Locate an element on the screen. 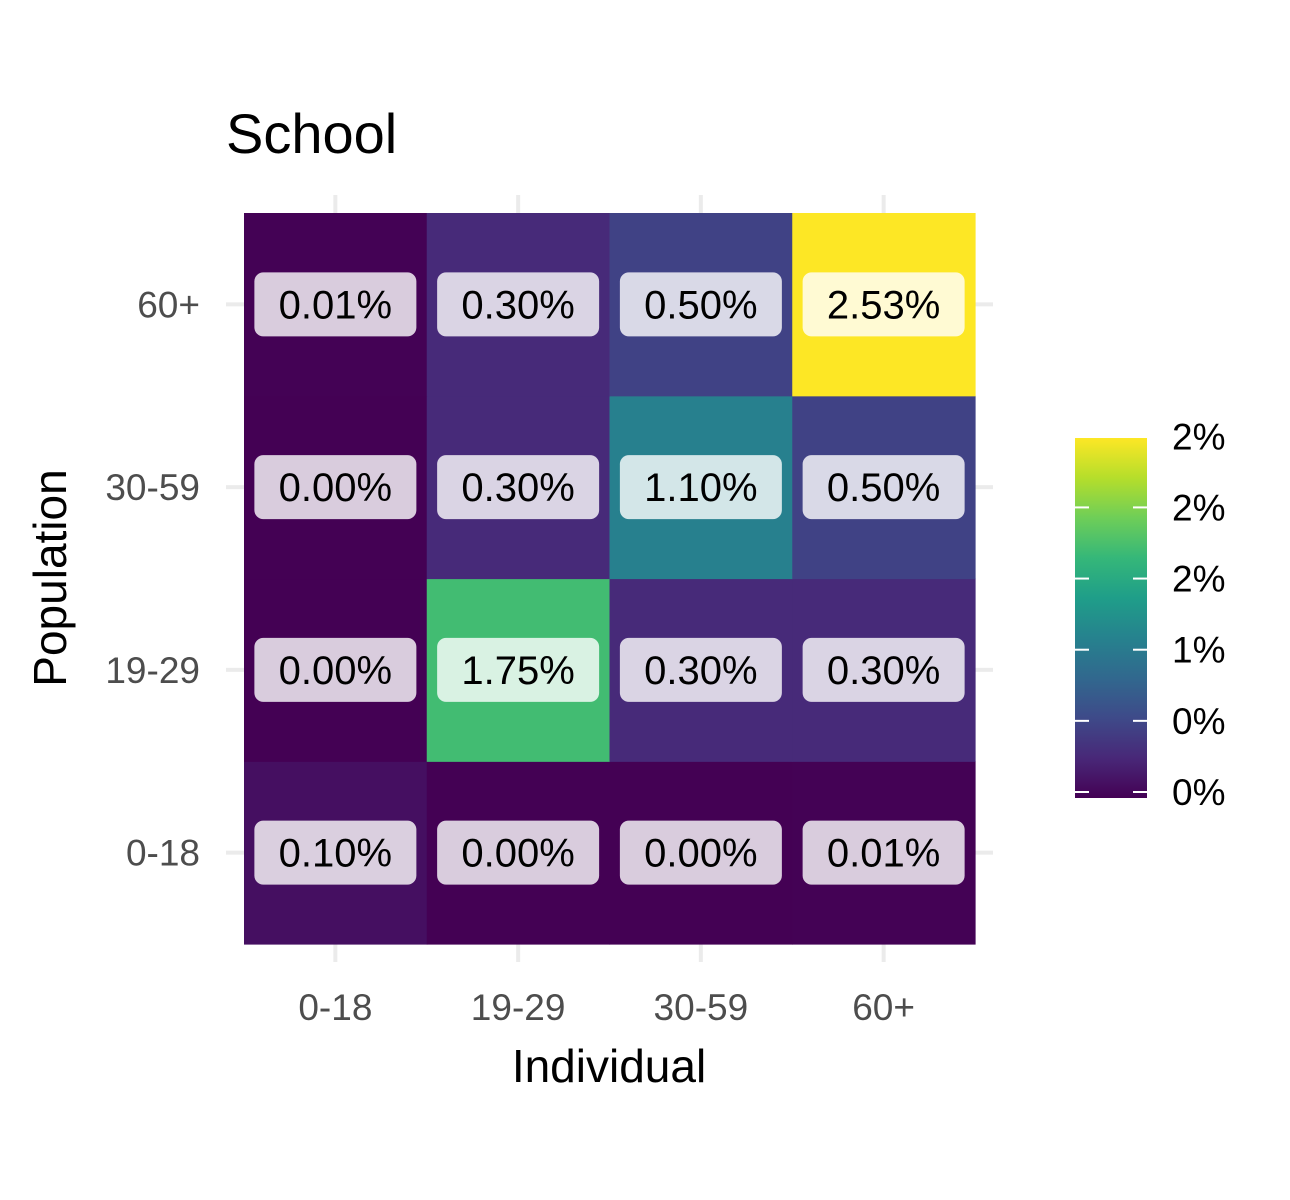 The width and height of the screenshot is (1290, 1200). cell-value-label: 1.10% is located at coordinates (700, 488).